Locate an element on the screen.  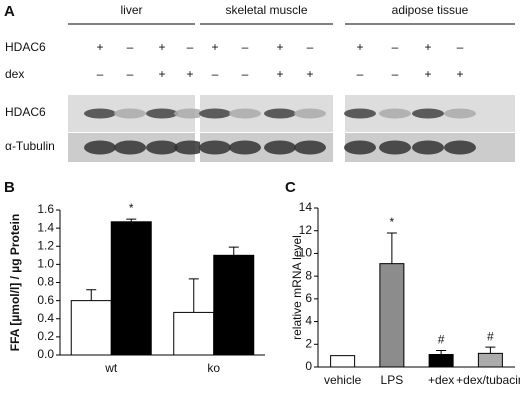
y-axis-label: relative mRNA level is located at coordinates (297, 287).